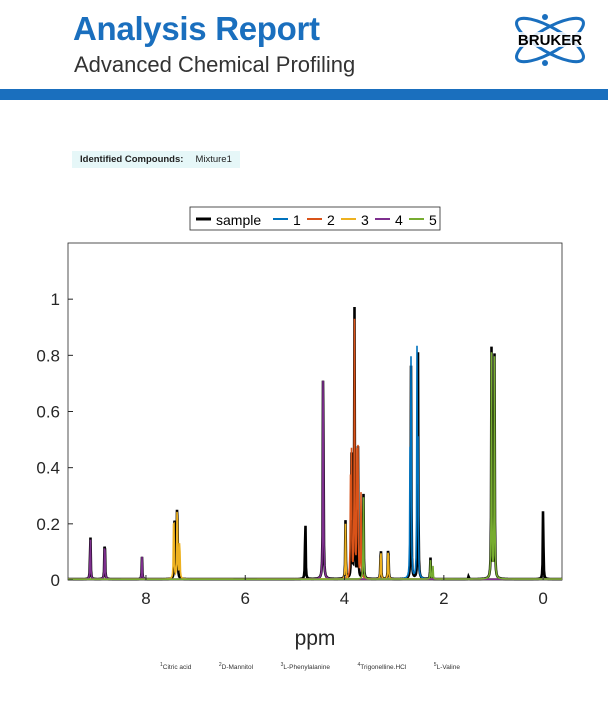 This screenshot has height=710, width=608. Describe the element at coordinates (48, 524) in the screenshot. I see `y-tick-label: 0.2` at that location.